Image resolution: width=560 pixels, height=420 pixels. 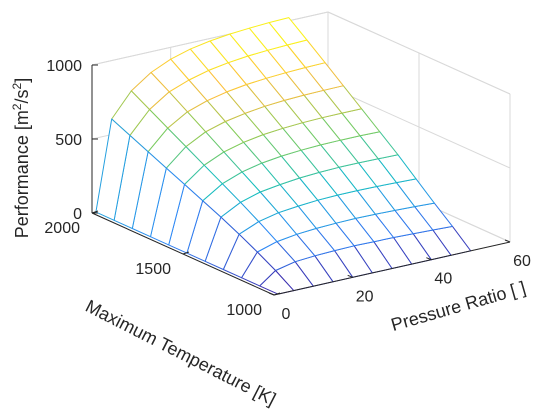 What do you see at coordinates (17, 85) in the screenshot?
I see `z-axis-label-sup2: 2` at bounding box center [17, 85].